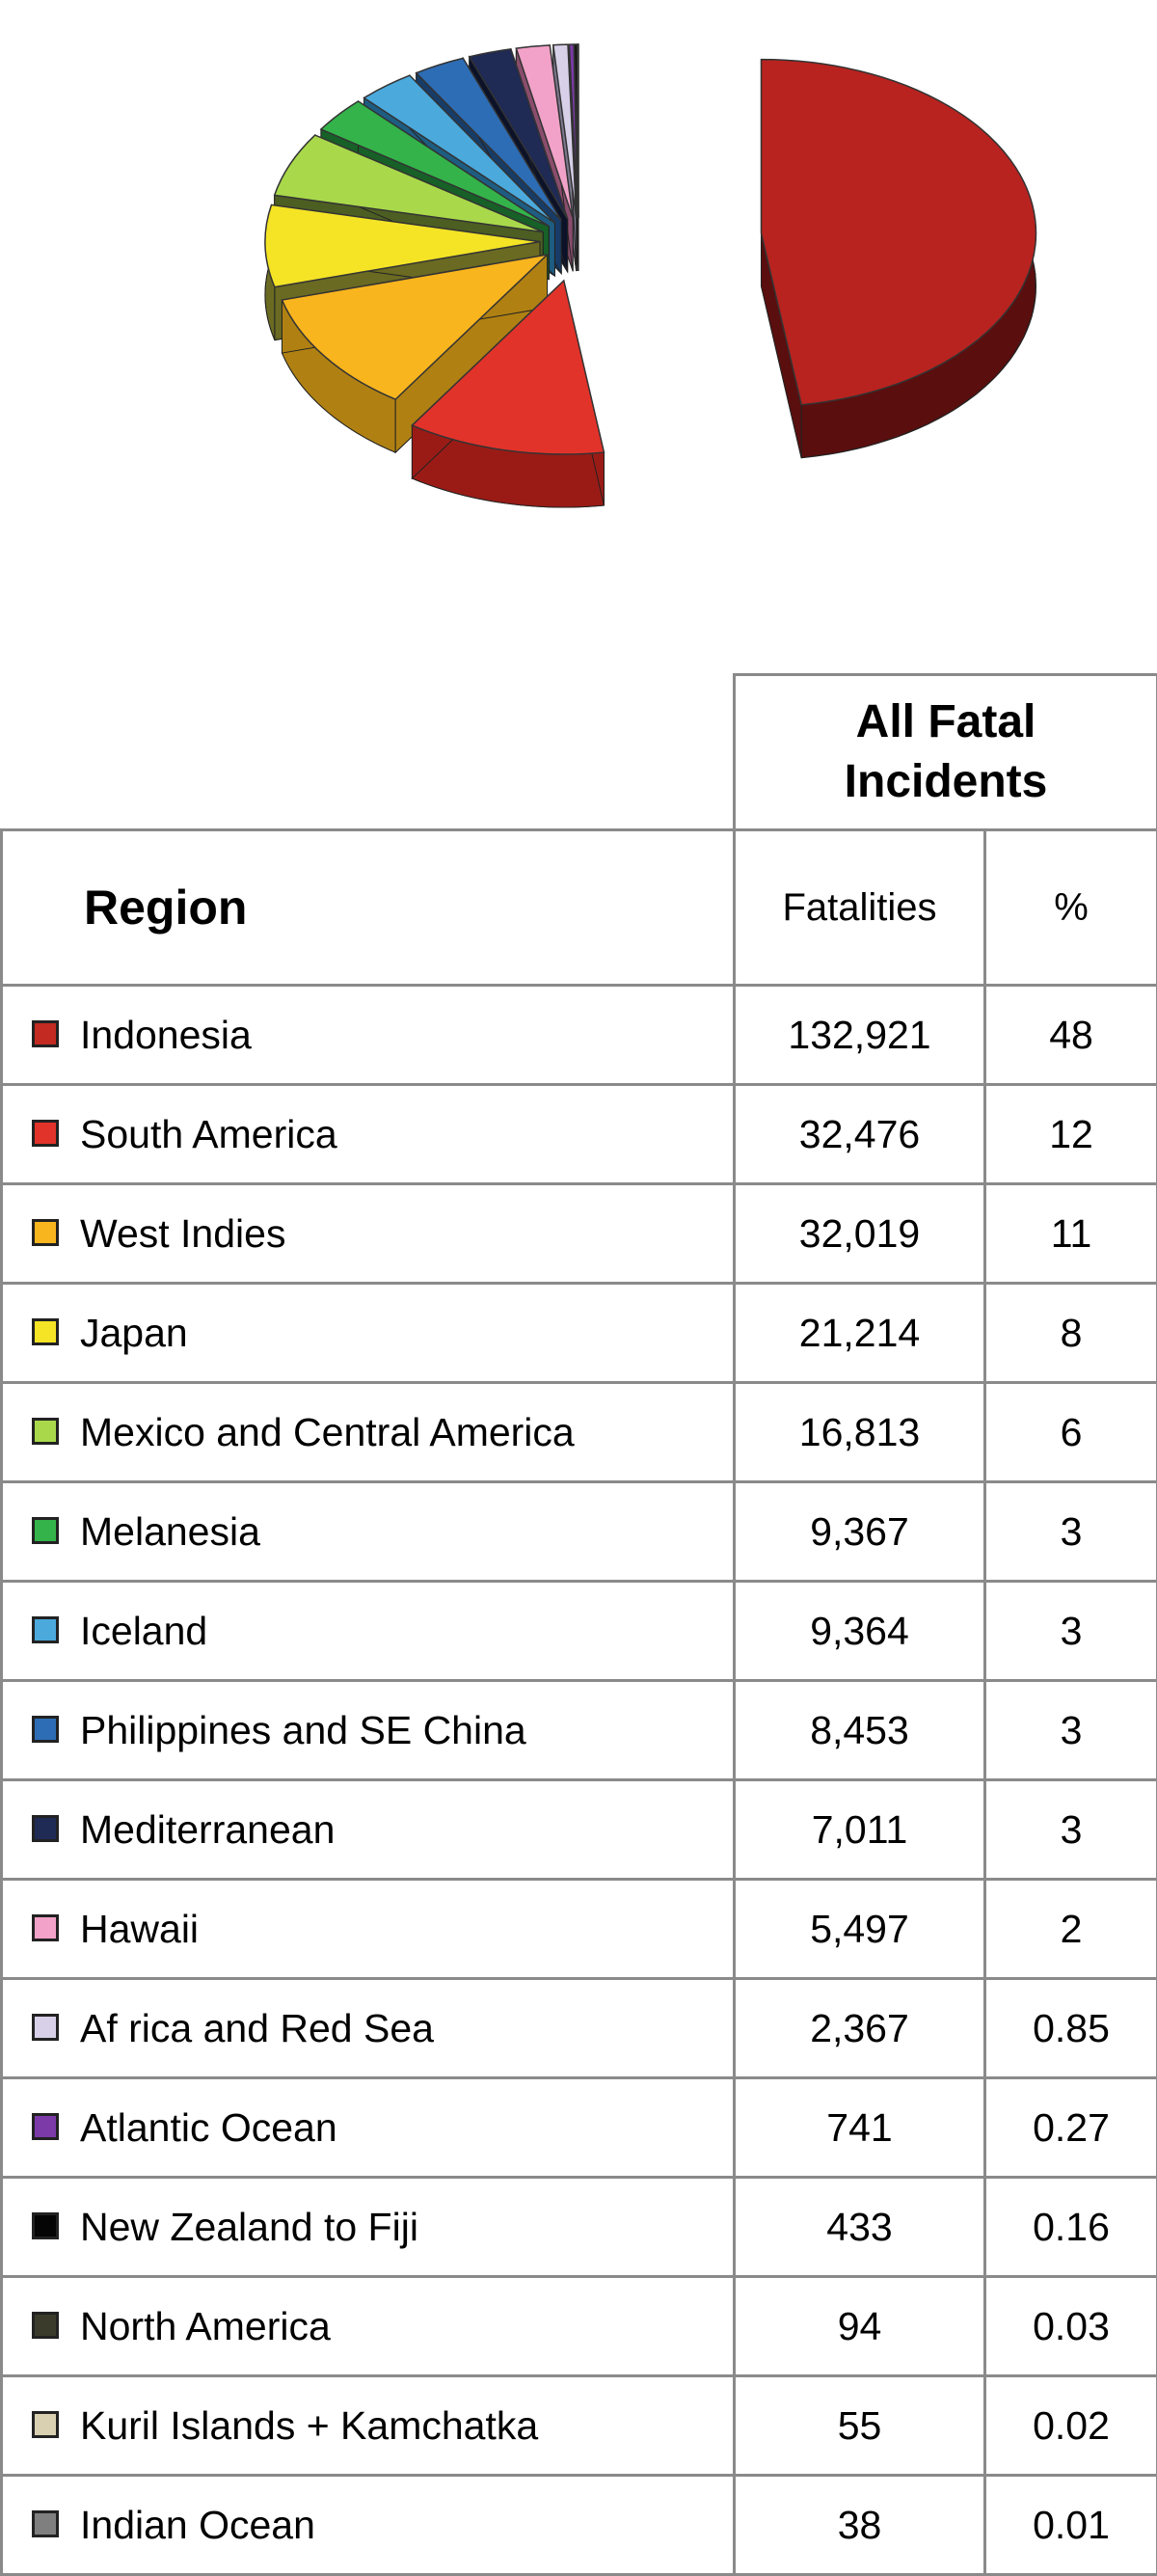  I want to click on region-label: New Zealand to Fiji, so click(249, 2227).